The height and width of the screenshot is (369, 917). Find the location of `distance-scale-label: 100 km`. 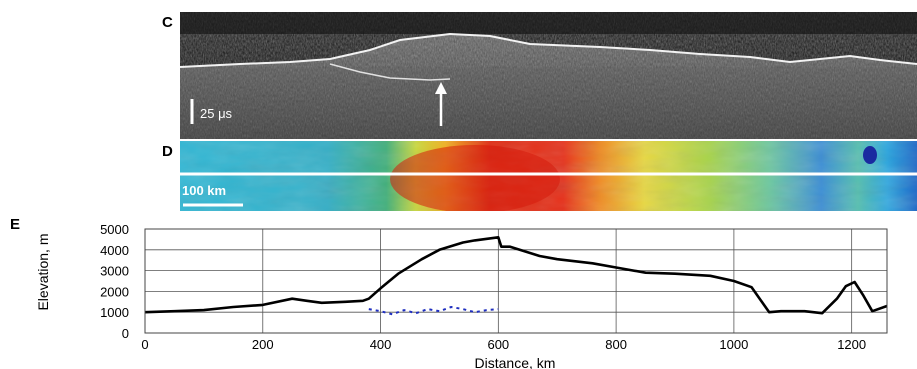

distance-scale-label: 100 km is located at coordinates (204, 190).